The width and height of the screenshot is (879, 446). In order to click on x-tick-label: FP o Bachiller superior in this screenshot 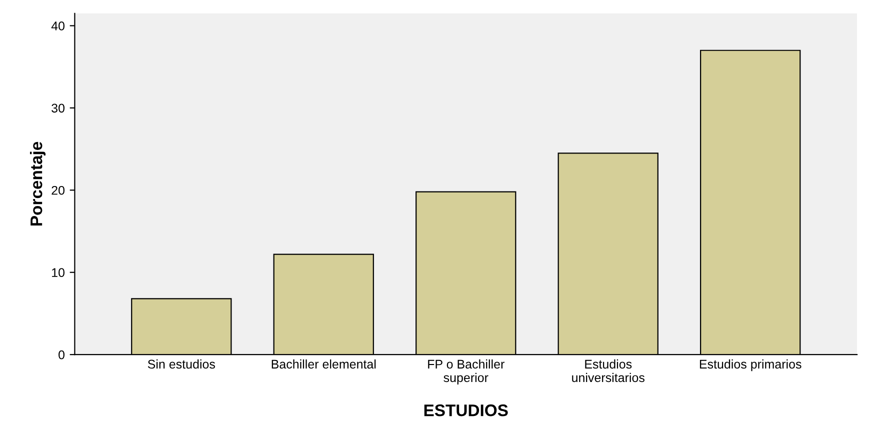, I will do `click(466, 372)`.